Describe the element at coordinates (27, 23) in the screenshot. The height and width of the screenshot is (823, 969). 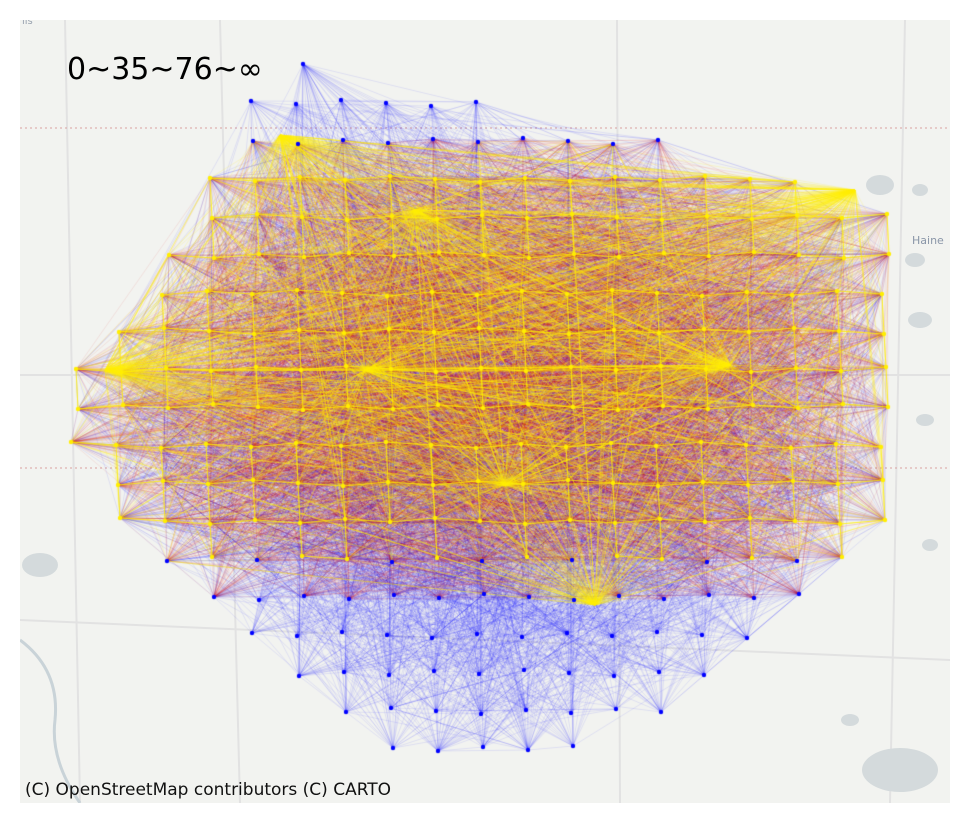
I see `corner-place-label: iis` at that location.